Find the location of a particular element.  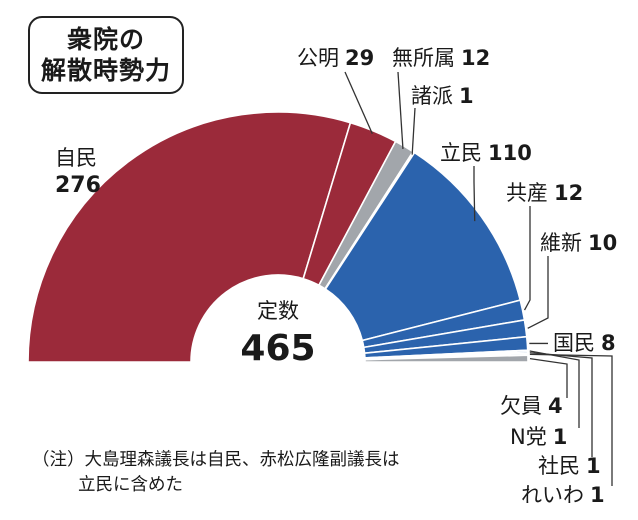

leader-公明 is located at coordinates (358, 102).